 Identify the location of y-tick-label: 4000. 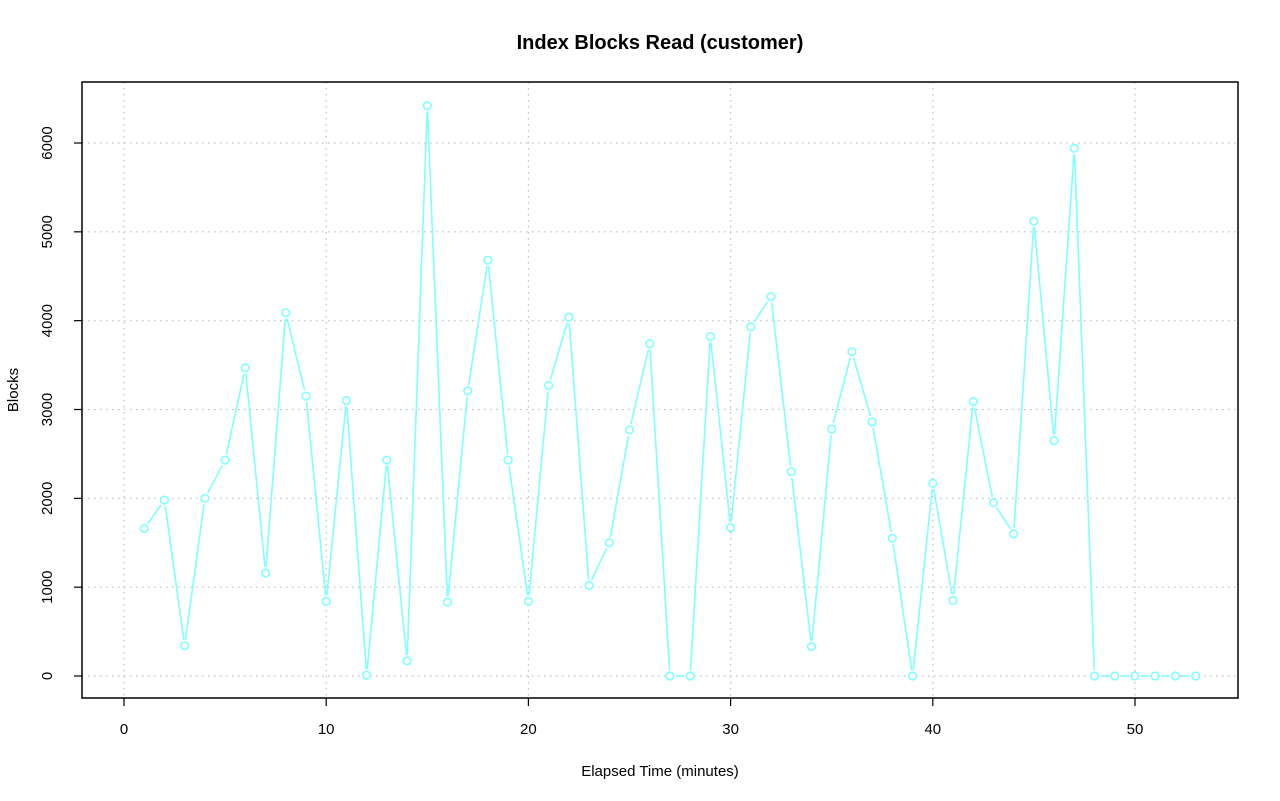
(47, 320).